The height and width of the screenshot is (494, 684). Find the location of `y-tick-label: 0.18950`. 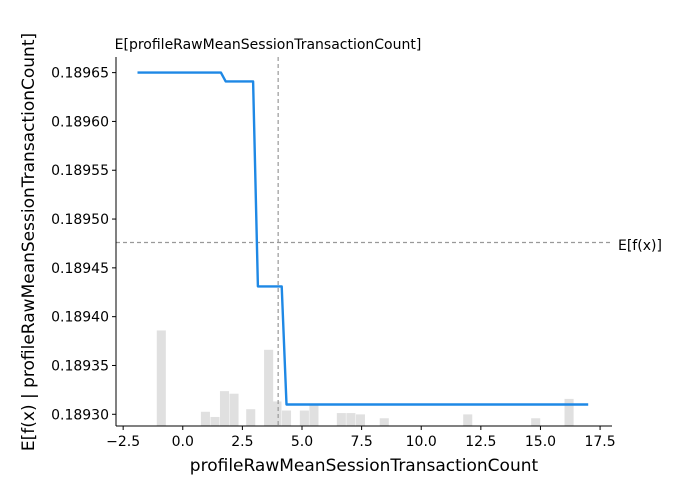

y-tick-label: 0.18950 is located at coordinates (80, 220).